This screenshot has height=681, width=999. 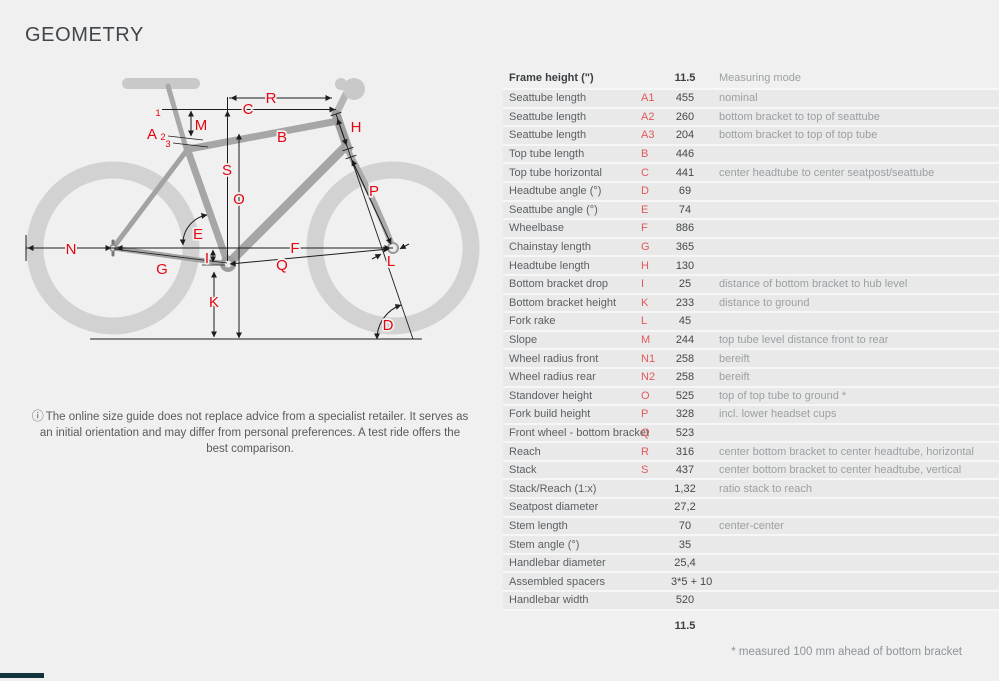 What do you see at coordinates (798, 135) in the screenshot?
I see `cell-note: bottom bracket to top of top tube` at bounding box center [798, 135].